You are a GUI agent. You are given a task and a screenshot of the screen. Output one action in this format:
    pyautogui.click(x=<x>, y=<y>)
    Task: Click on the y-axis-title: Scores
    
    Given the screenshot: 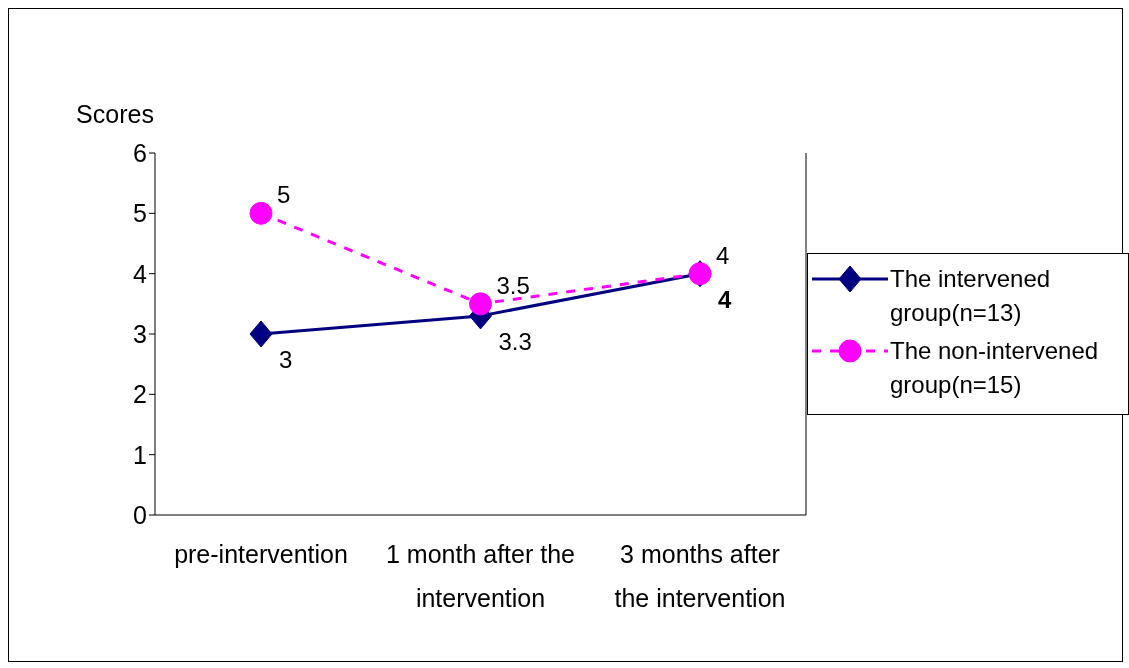 What is the action you would take?
    pyautogui.click(x=115, y=114)
    